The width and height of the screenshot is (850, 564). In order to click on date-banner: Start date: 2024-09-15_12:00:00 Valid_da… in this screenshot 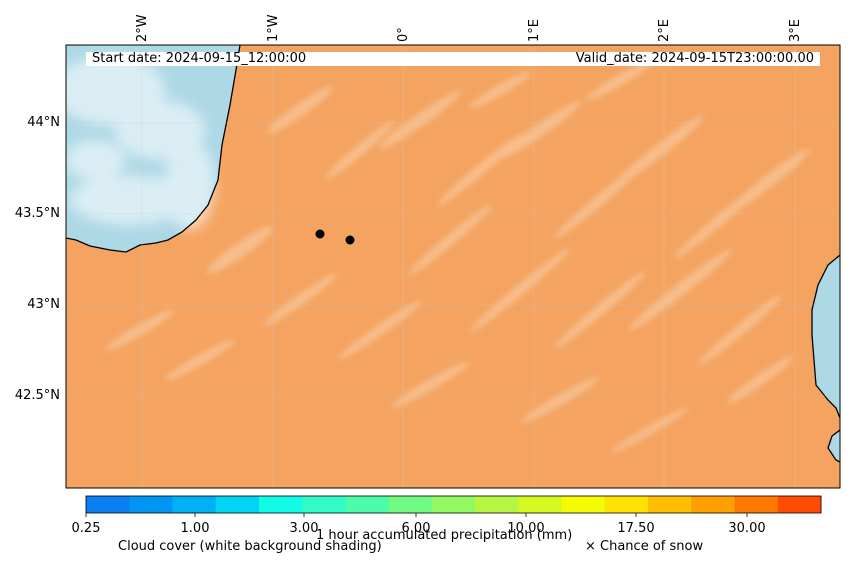, I will do `click(453, 58)`.